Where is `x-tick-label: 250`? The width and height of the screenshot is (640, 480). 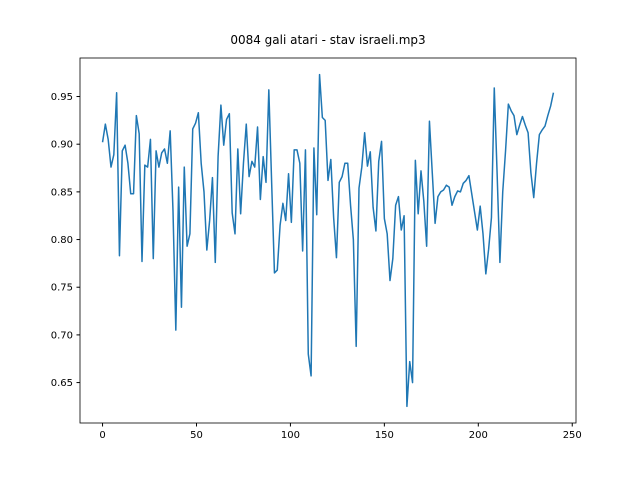 x-tick-label: 250 is located at coordinates (572, 435).